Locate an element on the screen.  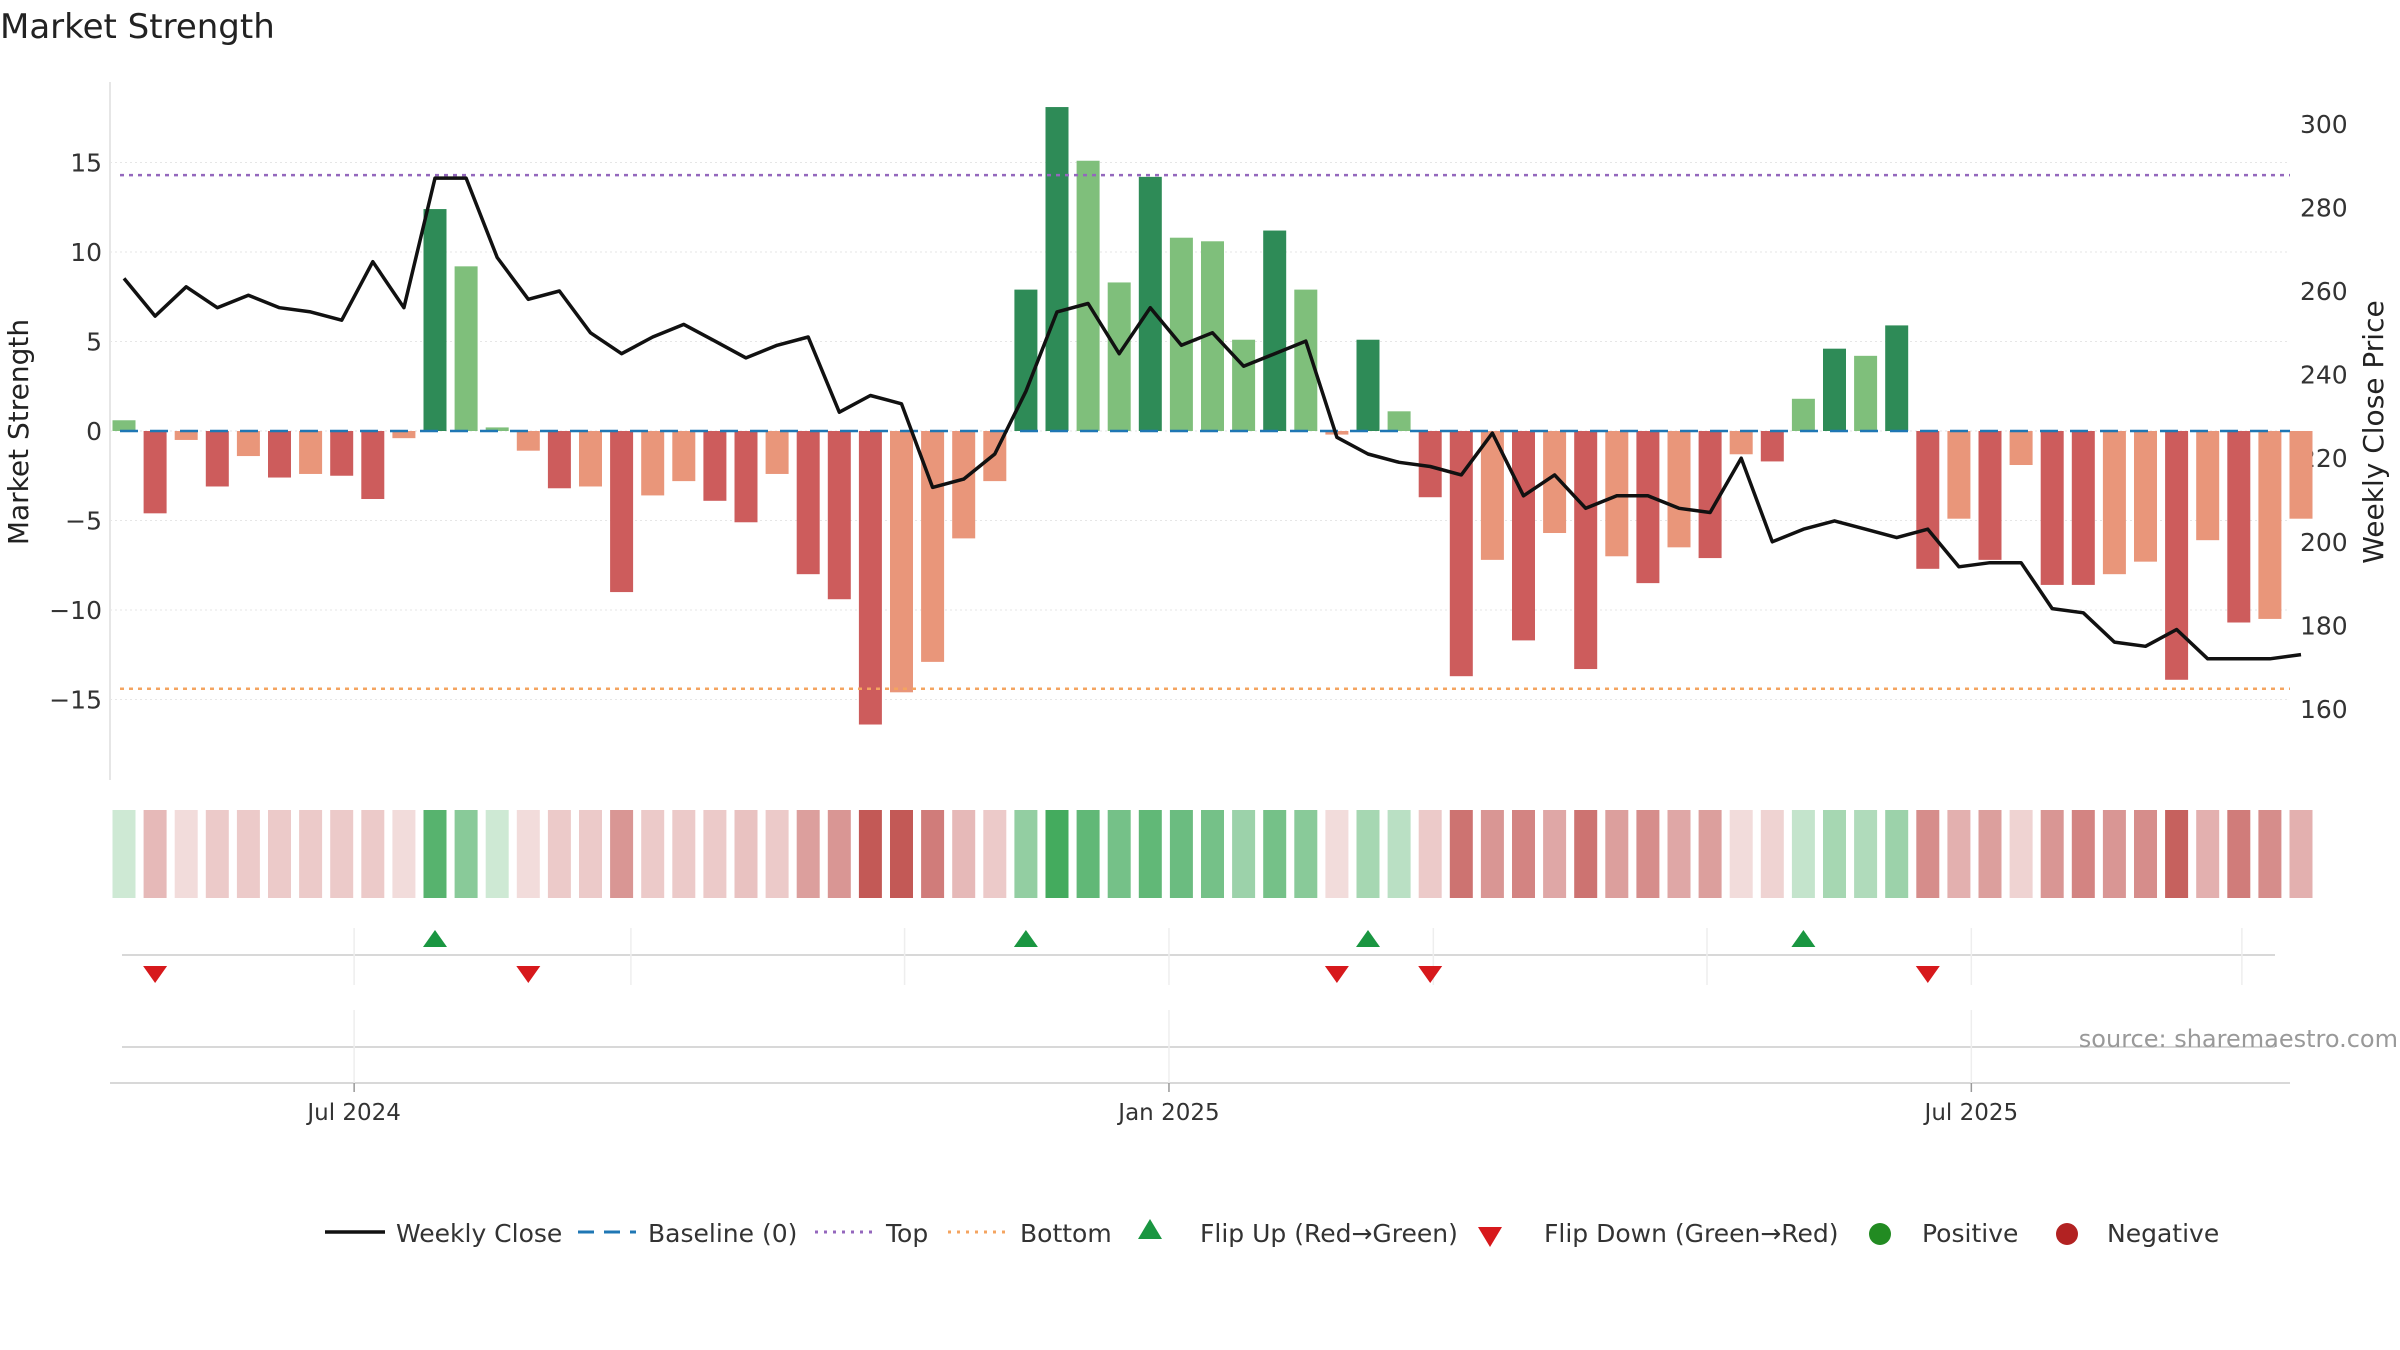
legend-negative: Negative is located at coordinates (2163, 1233).